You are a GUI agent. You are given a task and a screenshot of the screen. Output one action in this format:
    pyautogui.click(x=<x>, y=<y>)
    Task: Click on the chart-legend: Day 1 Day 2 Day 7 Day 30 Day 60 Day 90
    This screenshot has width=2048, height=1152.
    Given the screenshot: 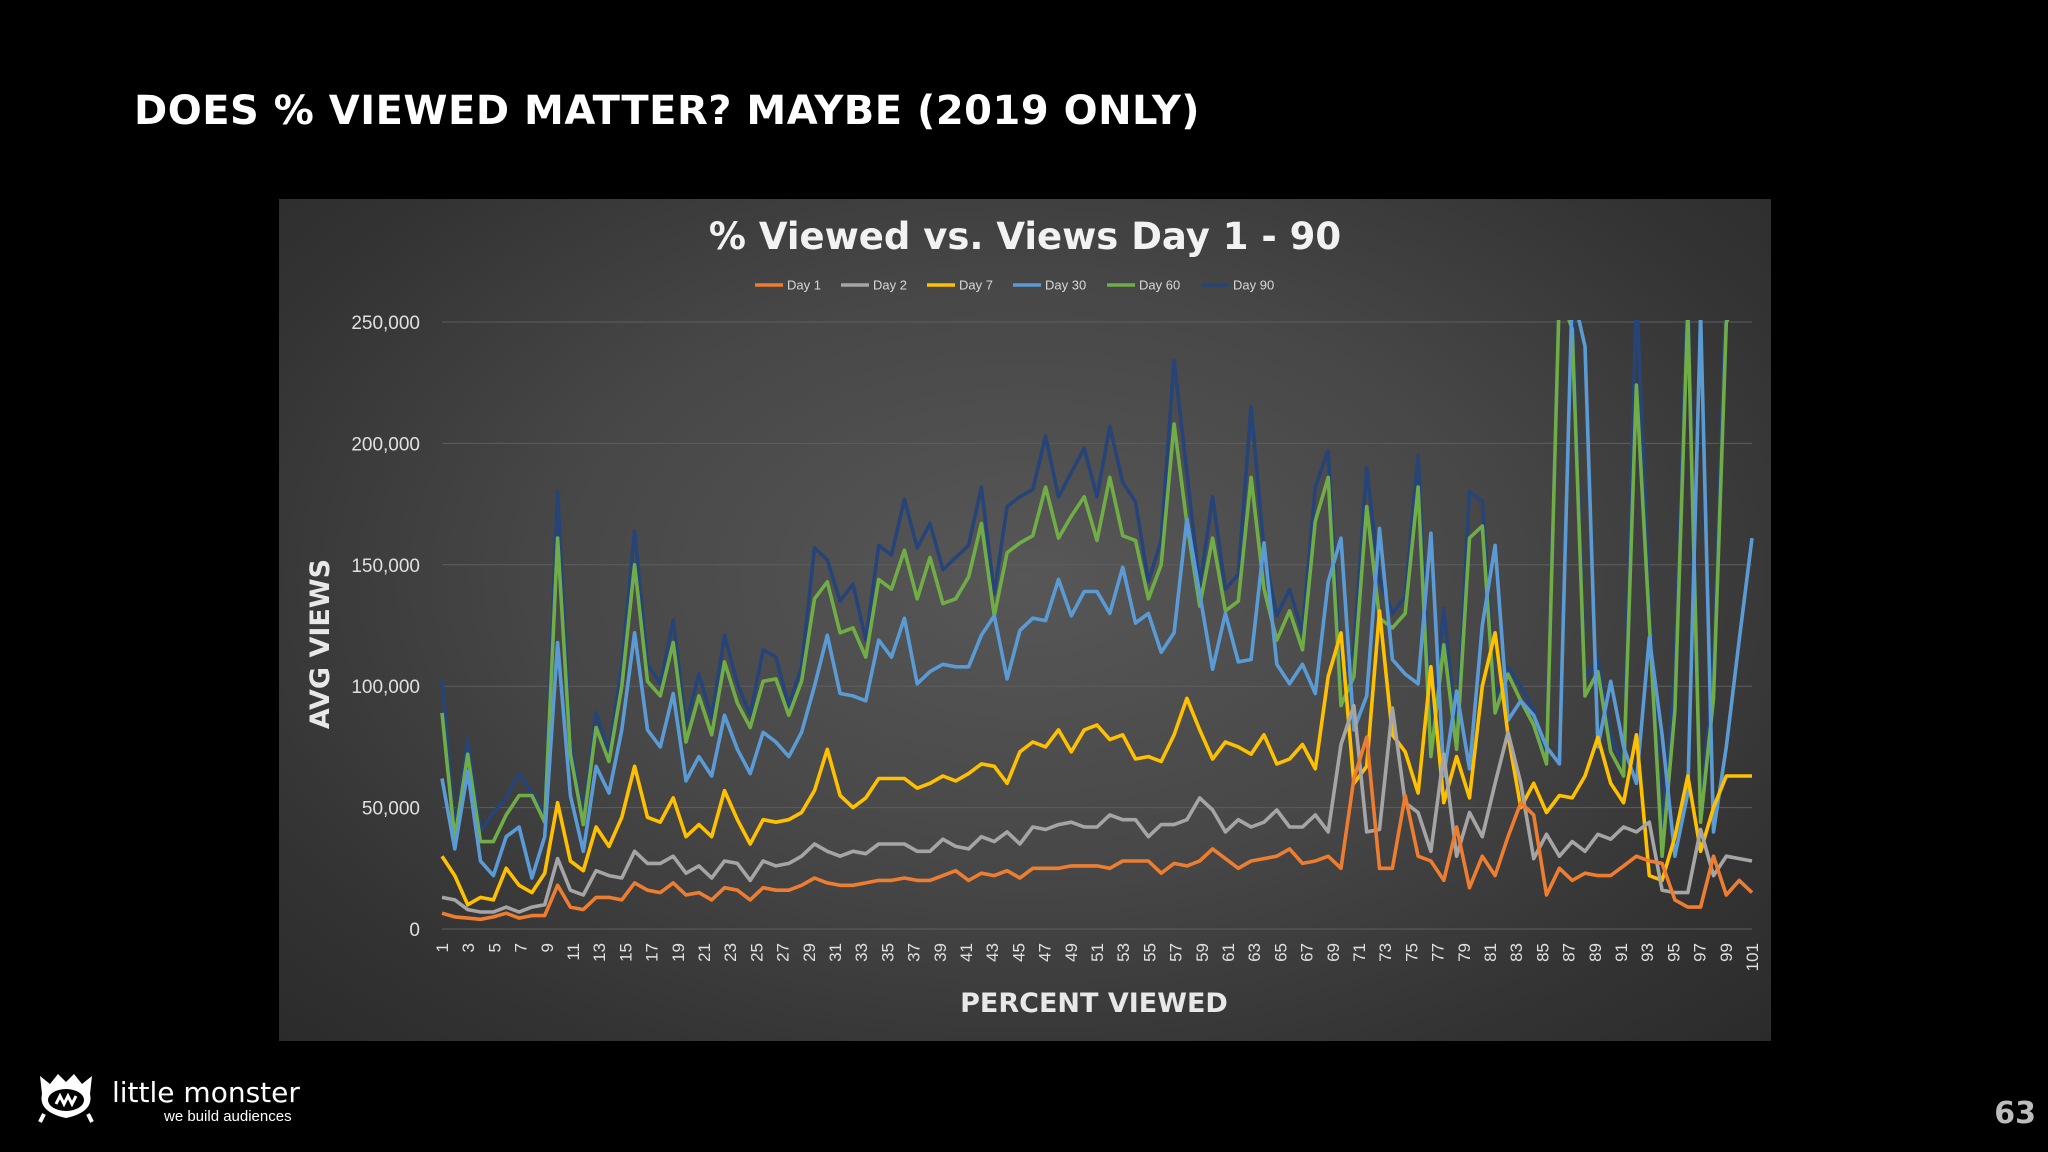 What is the action you would take?
    pyautogui.click(x=1014, y=285)
    